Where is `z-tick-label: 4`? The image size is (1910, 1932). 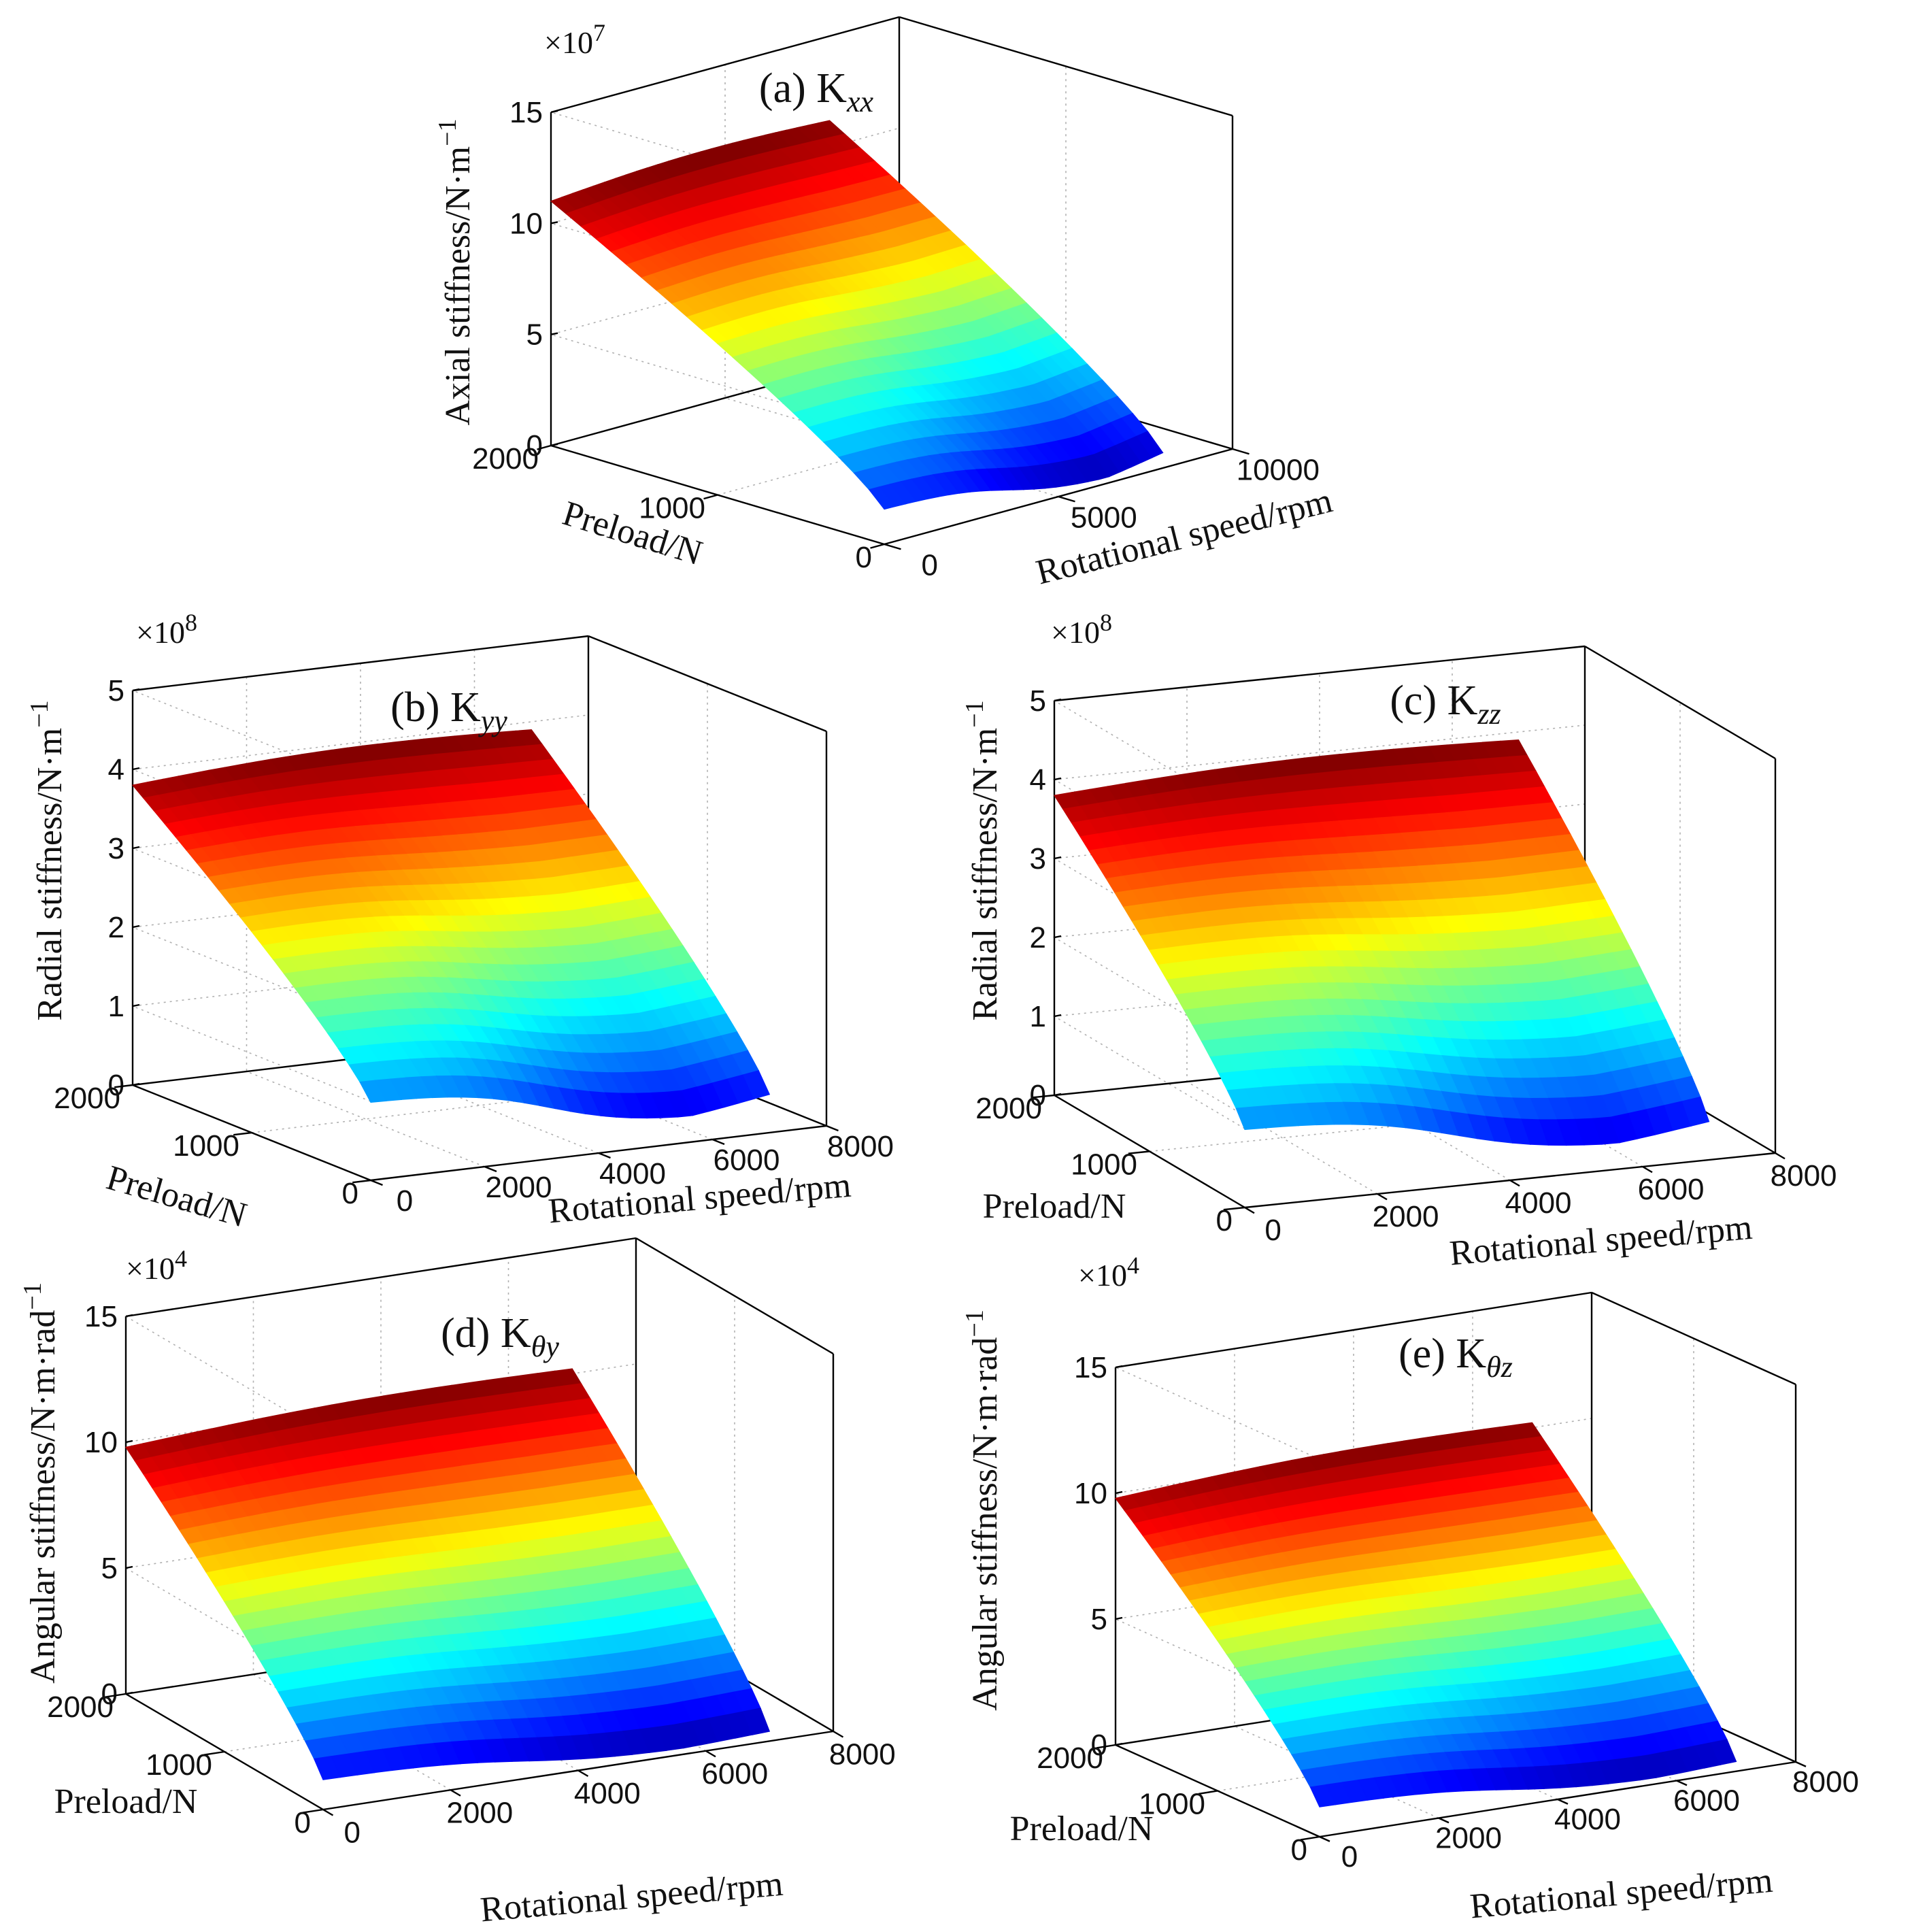 z-tick-label: 4 is located at coordinates (1038, 780).